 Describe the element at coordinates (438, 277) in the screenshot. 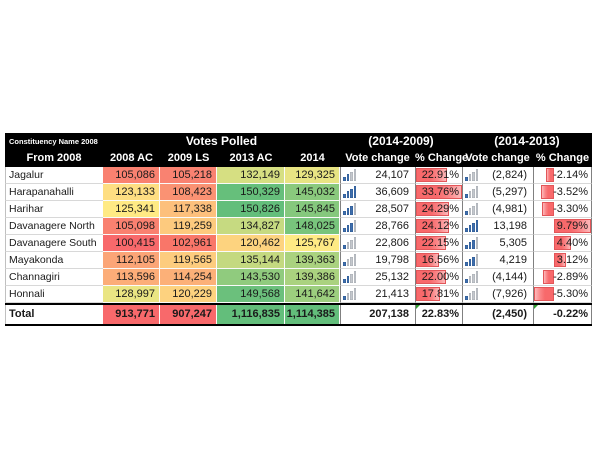

I see `pct-change-1-cell: 22.00%` at that location.